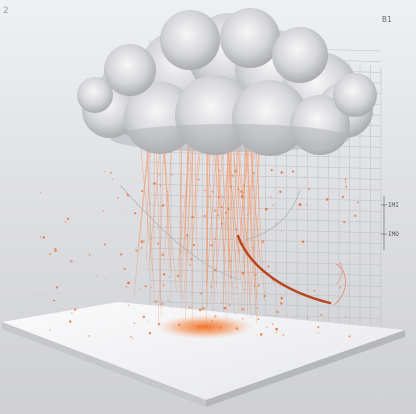  I want to click on axis-label-lower: IMO, so click(393, 234).